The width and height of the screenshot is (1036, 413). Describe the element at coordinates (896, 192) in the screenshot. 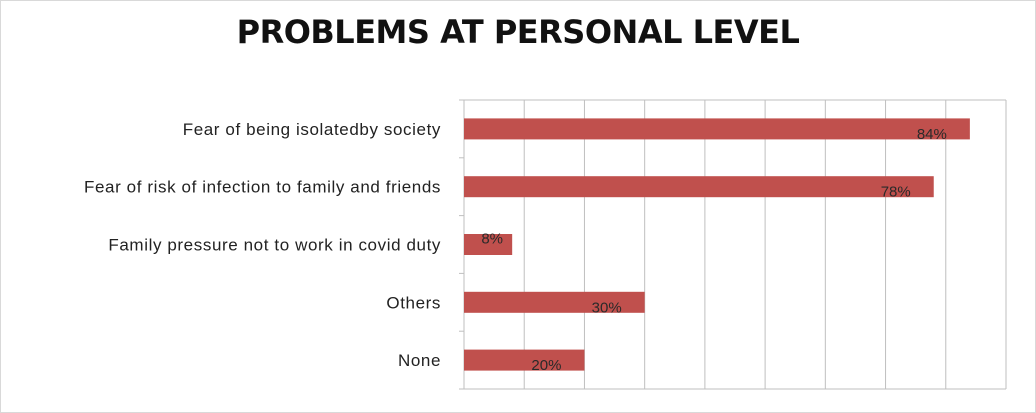

I see `data-label: 78%` at that location.